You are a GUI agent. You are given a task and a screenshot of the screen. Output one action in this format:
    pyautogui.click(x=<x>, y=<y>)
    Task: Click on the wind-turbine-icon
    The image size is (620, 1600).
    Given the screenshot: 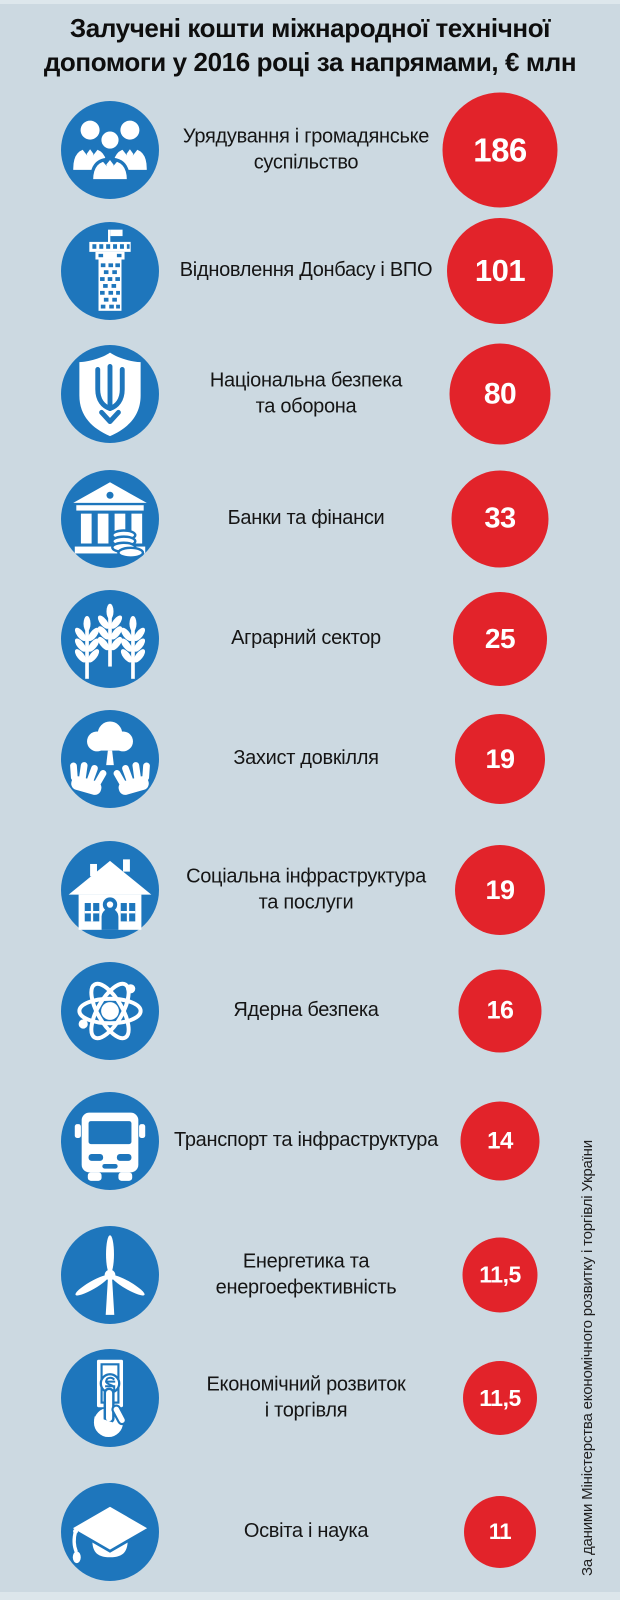 What is the action you would take?
    pyautogui.click(x=110, y=1275)
    